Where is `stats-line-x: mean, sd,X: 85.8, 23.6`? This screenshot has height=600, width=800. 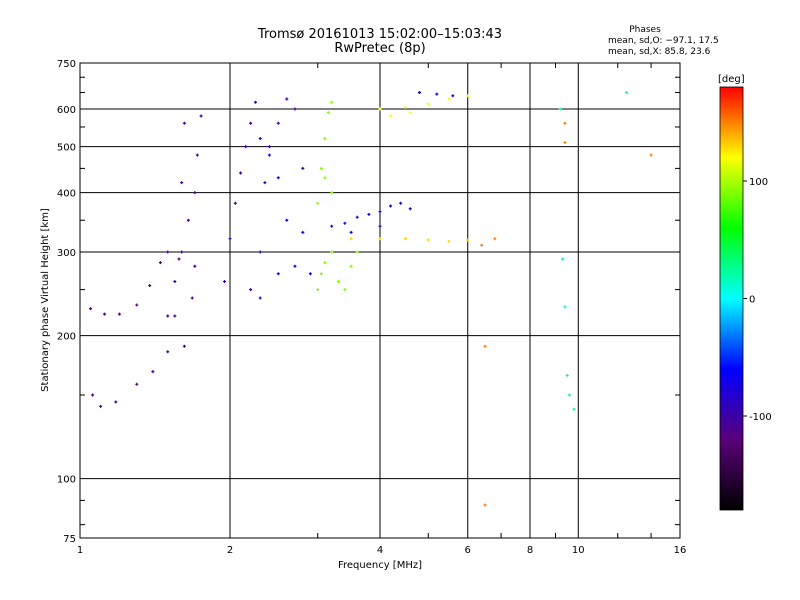
stats-line-x: mean, sd,X: 85.8, 23.6 is located at coordinates (659, 52).